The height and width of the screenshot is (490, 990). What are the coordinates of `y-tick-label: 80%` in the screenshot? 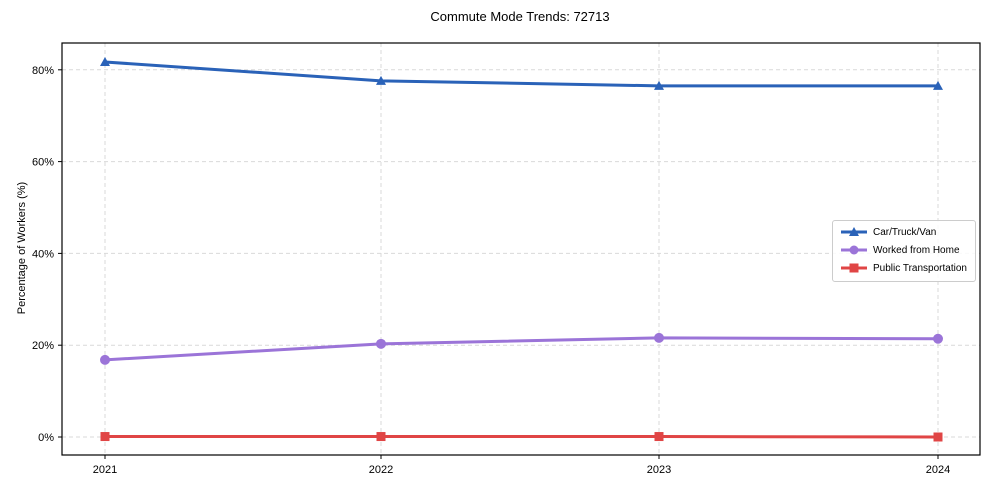 It's located at (43, 71).